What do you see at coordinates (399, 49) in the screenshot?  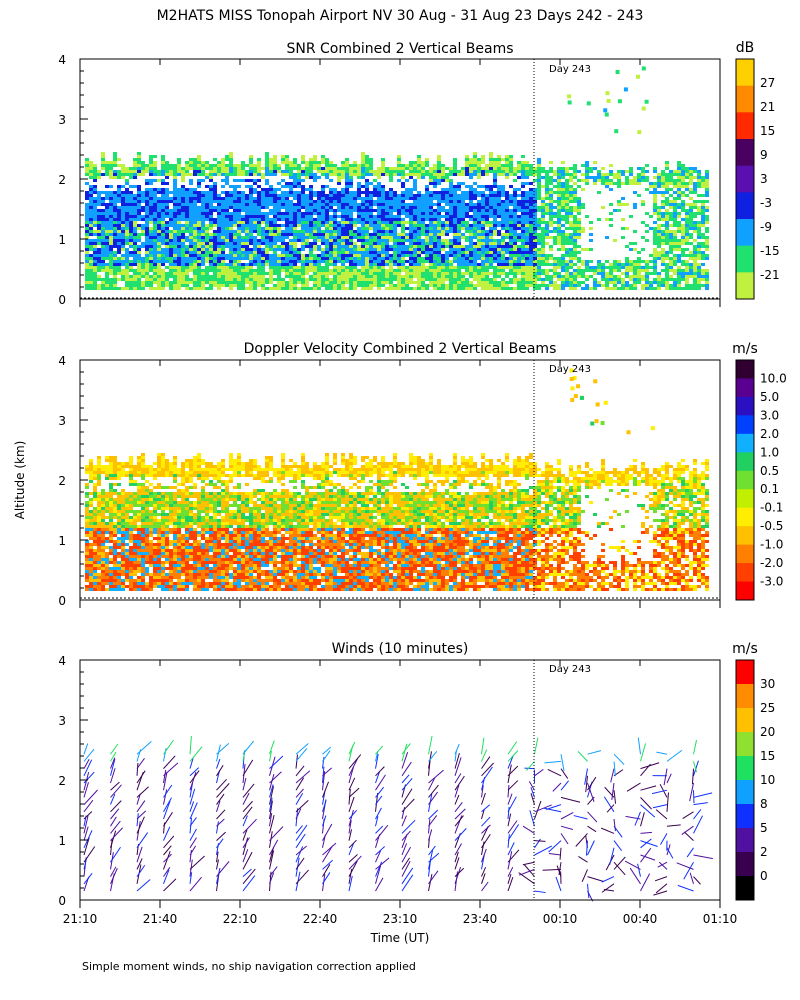 I see `snr-title: SNR Combined 2 Vertical Beams` at bounding box center [399, 49].